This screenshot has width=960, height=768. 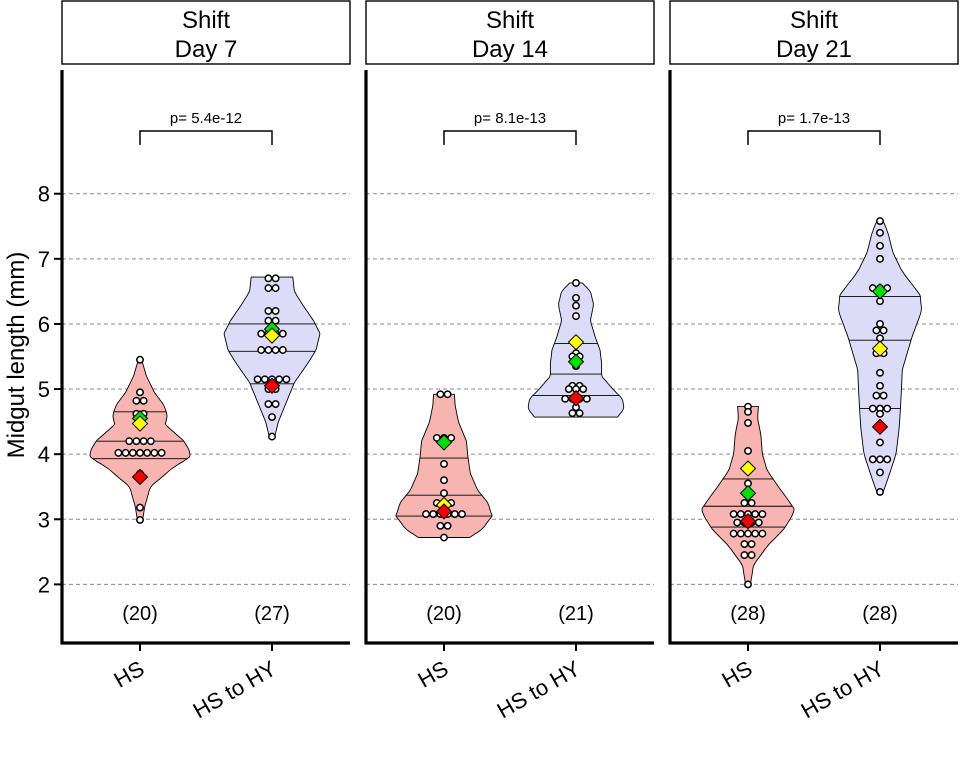 What do you see at coordinates (44, 584) in the screenshot?
I see `y-tick-label: 2` at bounding box center [44, 584].